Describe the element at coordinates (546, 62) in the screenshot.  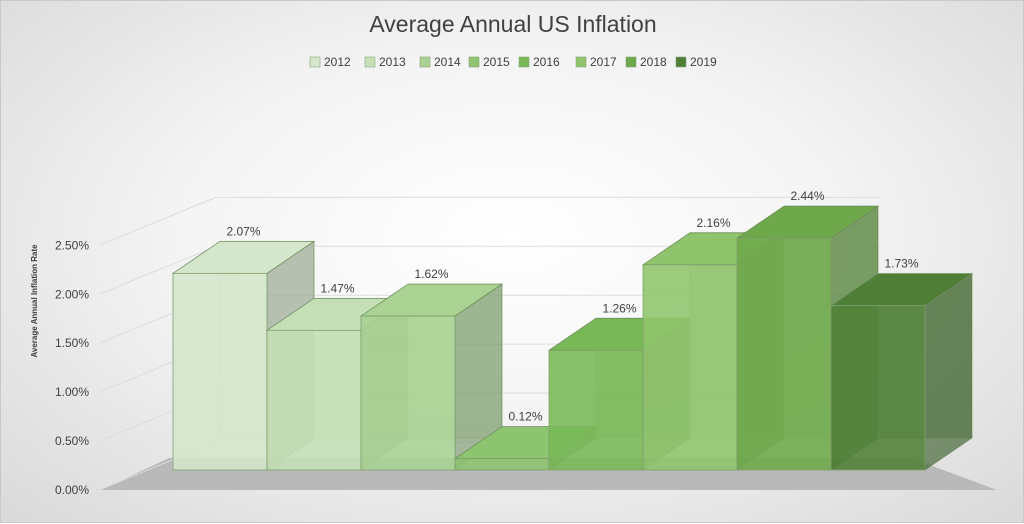
I see `legend-label: 2016` at that location.